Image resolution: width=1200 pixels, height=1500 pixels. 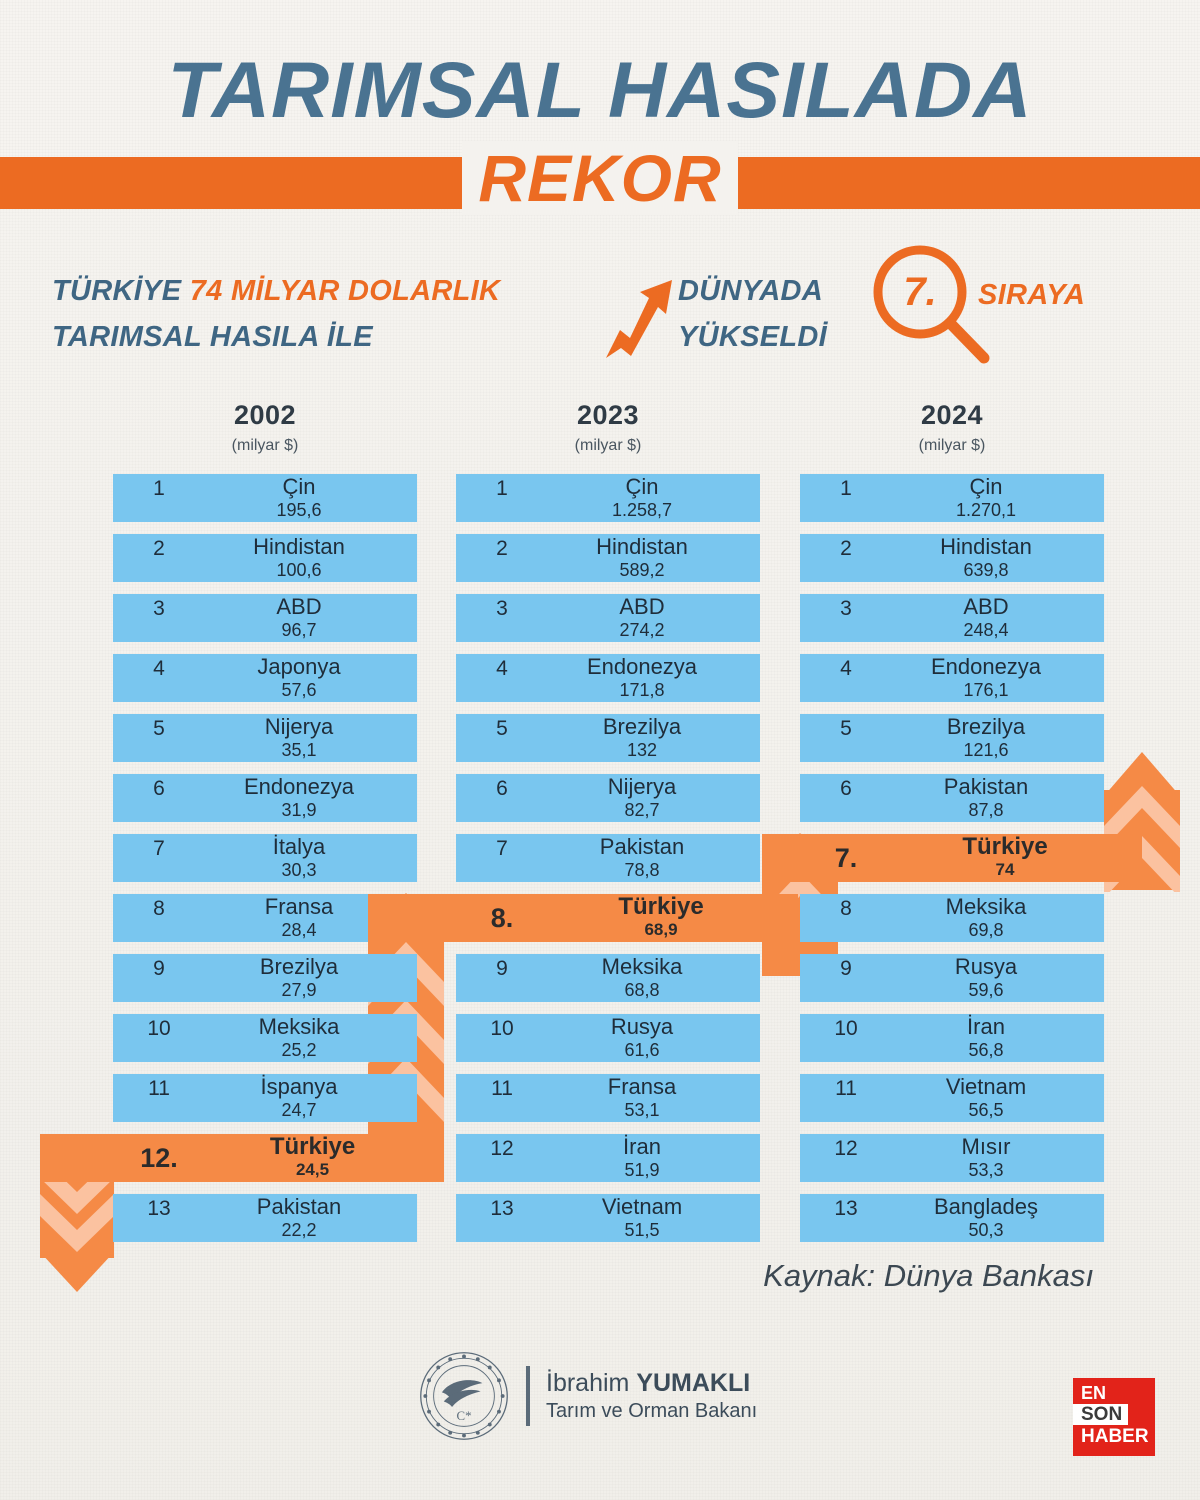 I want to click on table-row: 4 Japonya 57,6, so click(x=265, y=678).